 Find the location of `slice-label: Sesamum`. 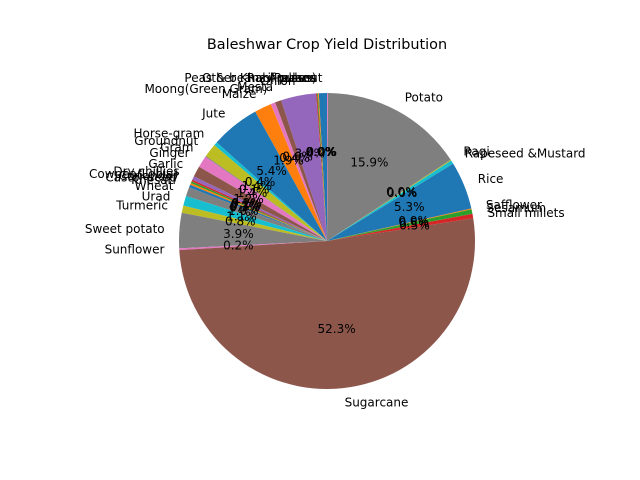

slice-label: Sesamum is located at coordinates (517, 208).